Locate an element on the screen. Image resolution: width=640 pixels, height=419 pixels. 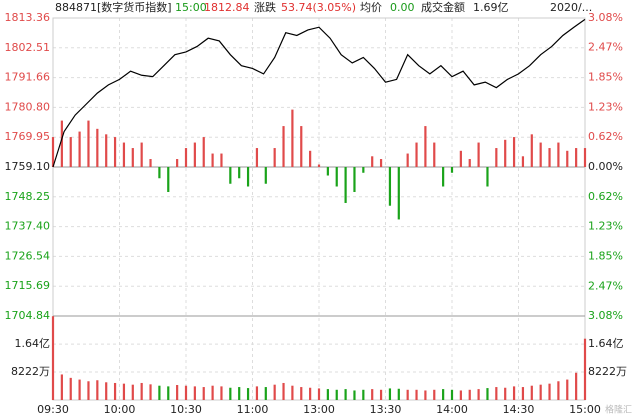
y-tick-label: 1791.66 is located at coordinates (28, 77).